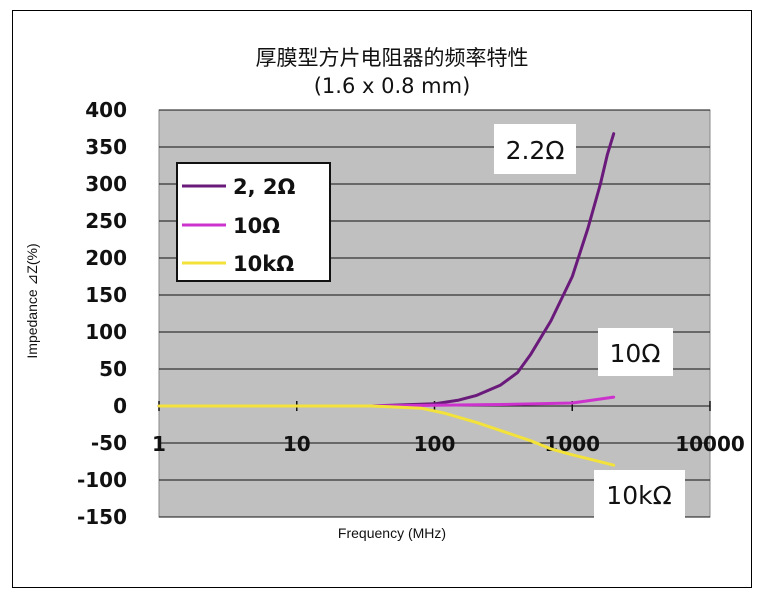  Describe the element at coordinates (102, 480) in the screenshot. I see `y-tick-label: -100` at that location.